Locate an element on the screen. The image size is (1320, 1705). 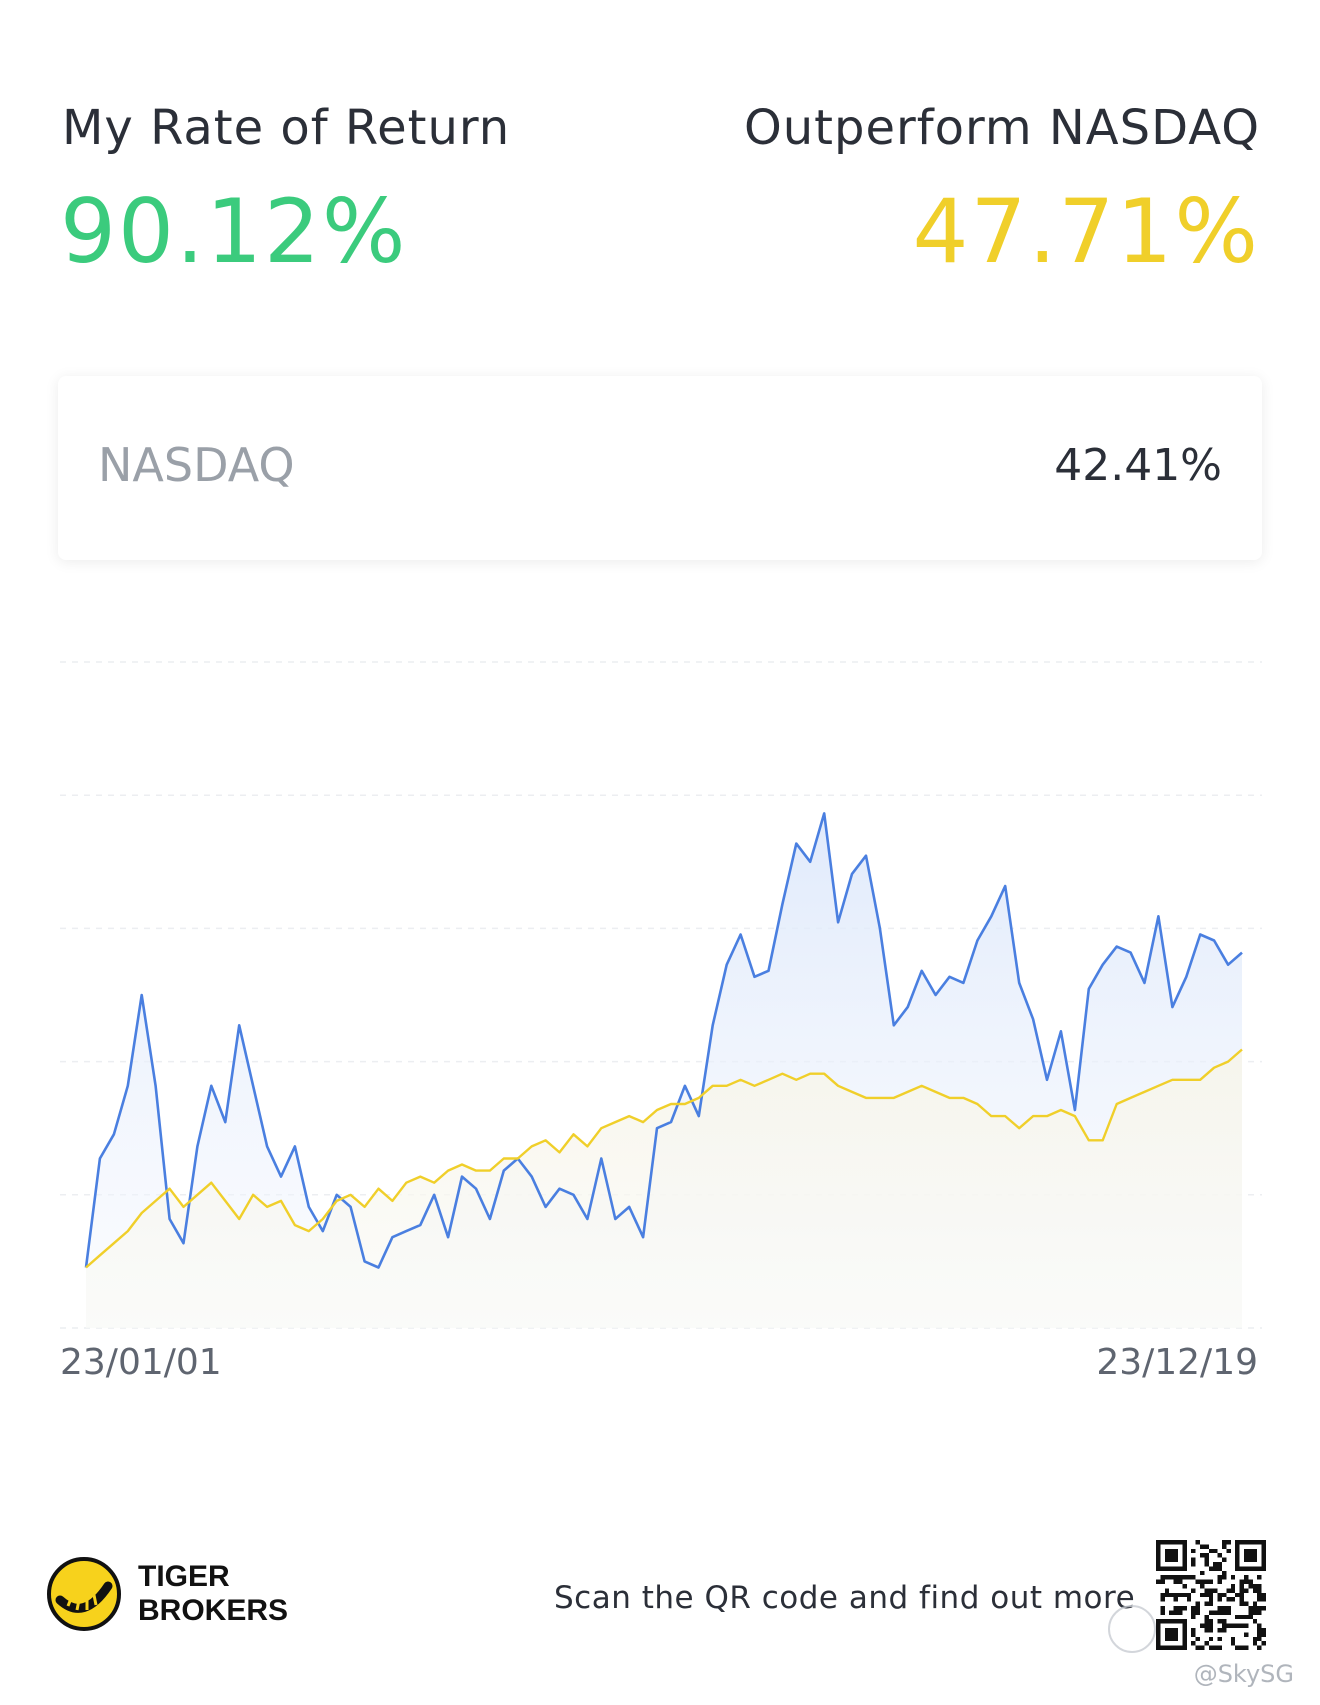
tiger-brokers-logo: TIGER BROKERS is located at coordinates (167, 1594).